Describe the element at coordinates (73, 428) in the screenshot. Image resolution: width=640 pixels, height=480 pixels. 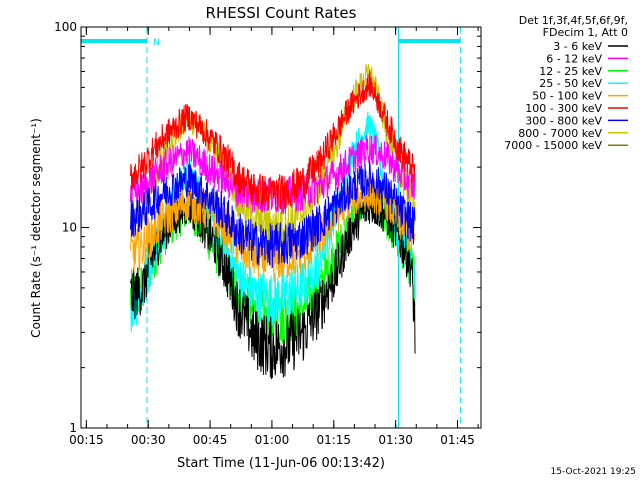
I see `y-tick-label: 1` at that location.